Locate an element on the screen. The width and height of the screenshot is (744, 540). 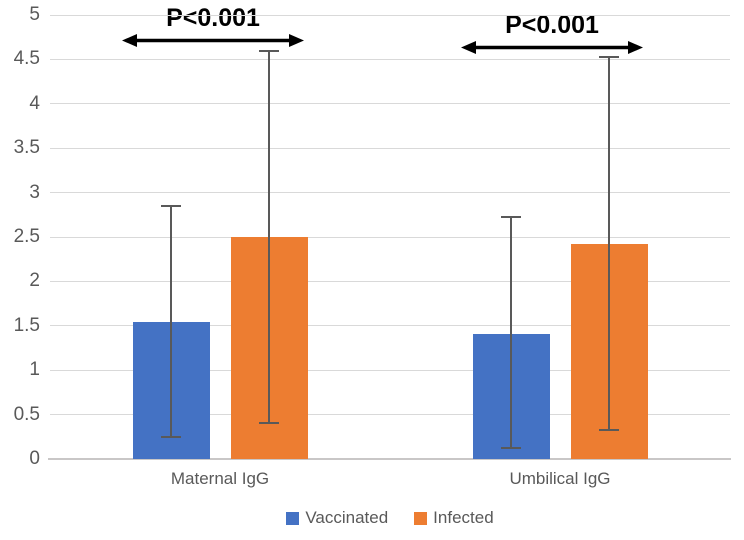
category-label-umbilical: Umbilical IgG is located at coordinates (560, 478).